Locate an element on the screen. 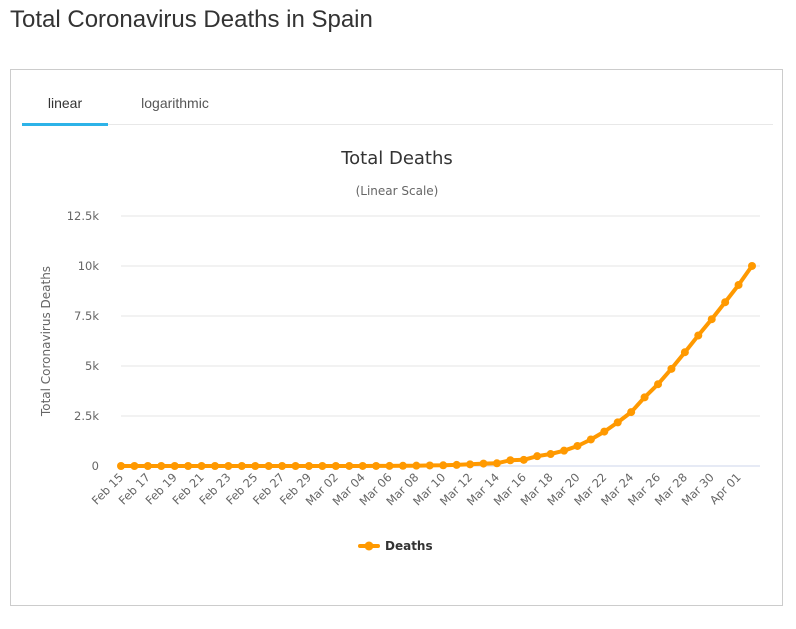  tab-linear: linear is located at coordinates (65, 104).